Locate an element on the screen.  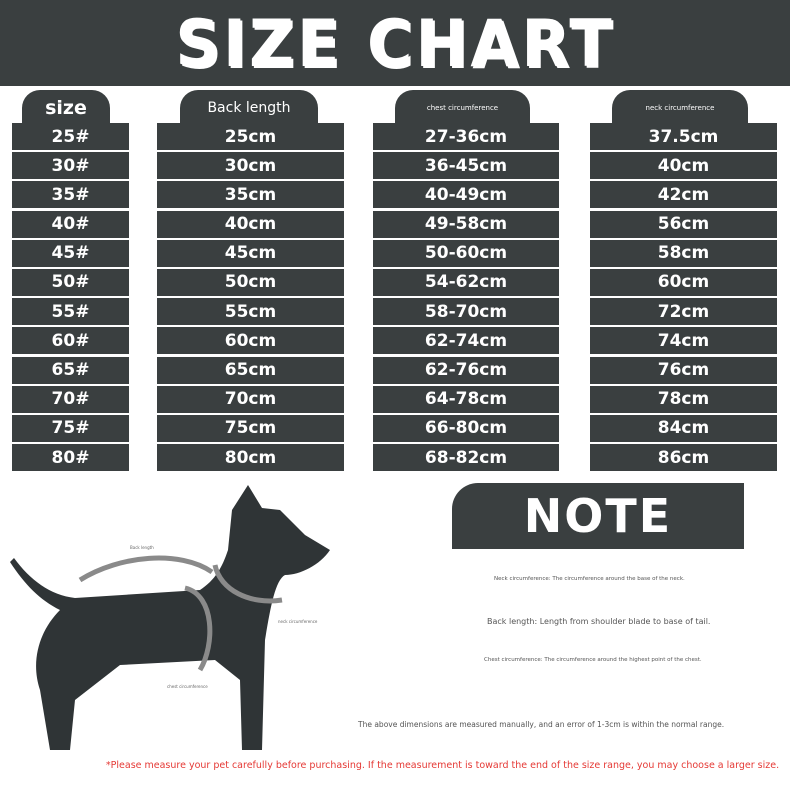
table-cell: 62-76cm is located at coordinates (466, 370).